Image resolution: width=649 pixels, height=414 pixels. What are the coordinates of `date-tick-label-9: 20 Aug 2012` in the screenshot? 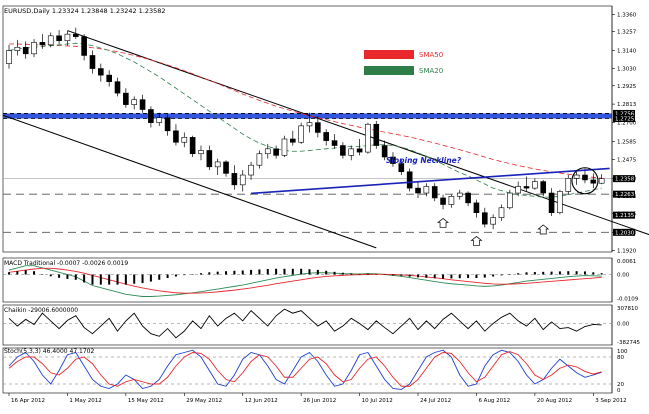 It's located at (554, 401).